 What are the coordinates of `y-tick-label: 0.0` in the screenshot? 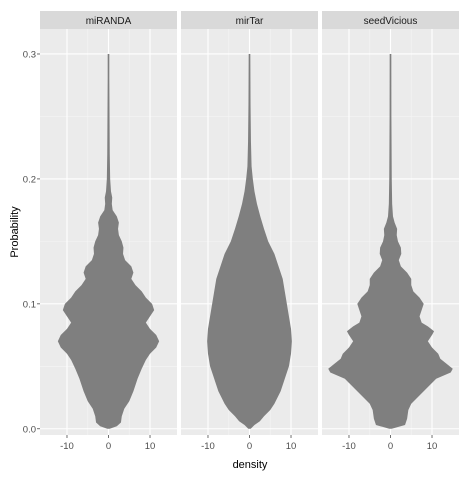 It's located at (29, 429).